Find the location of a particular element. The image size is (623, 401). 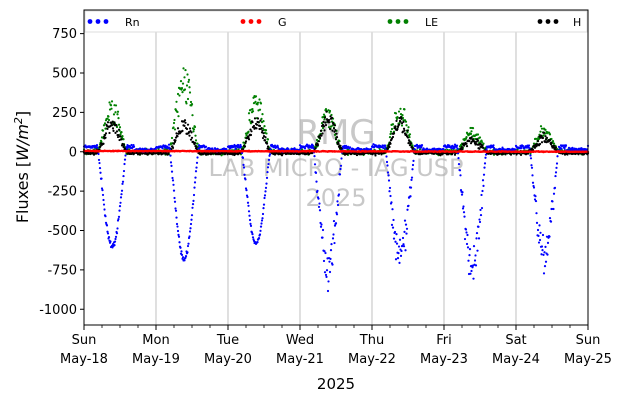

y-tick-label: -750 is located at coordinates (62, 270).